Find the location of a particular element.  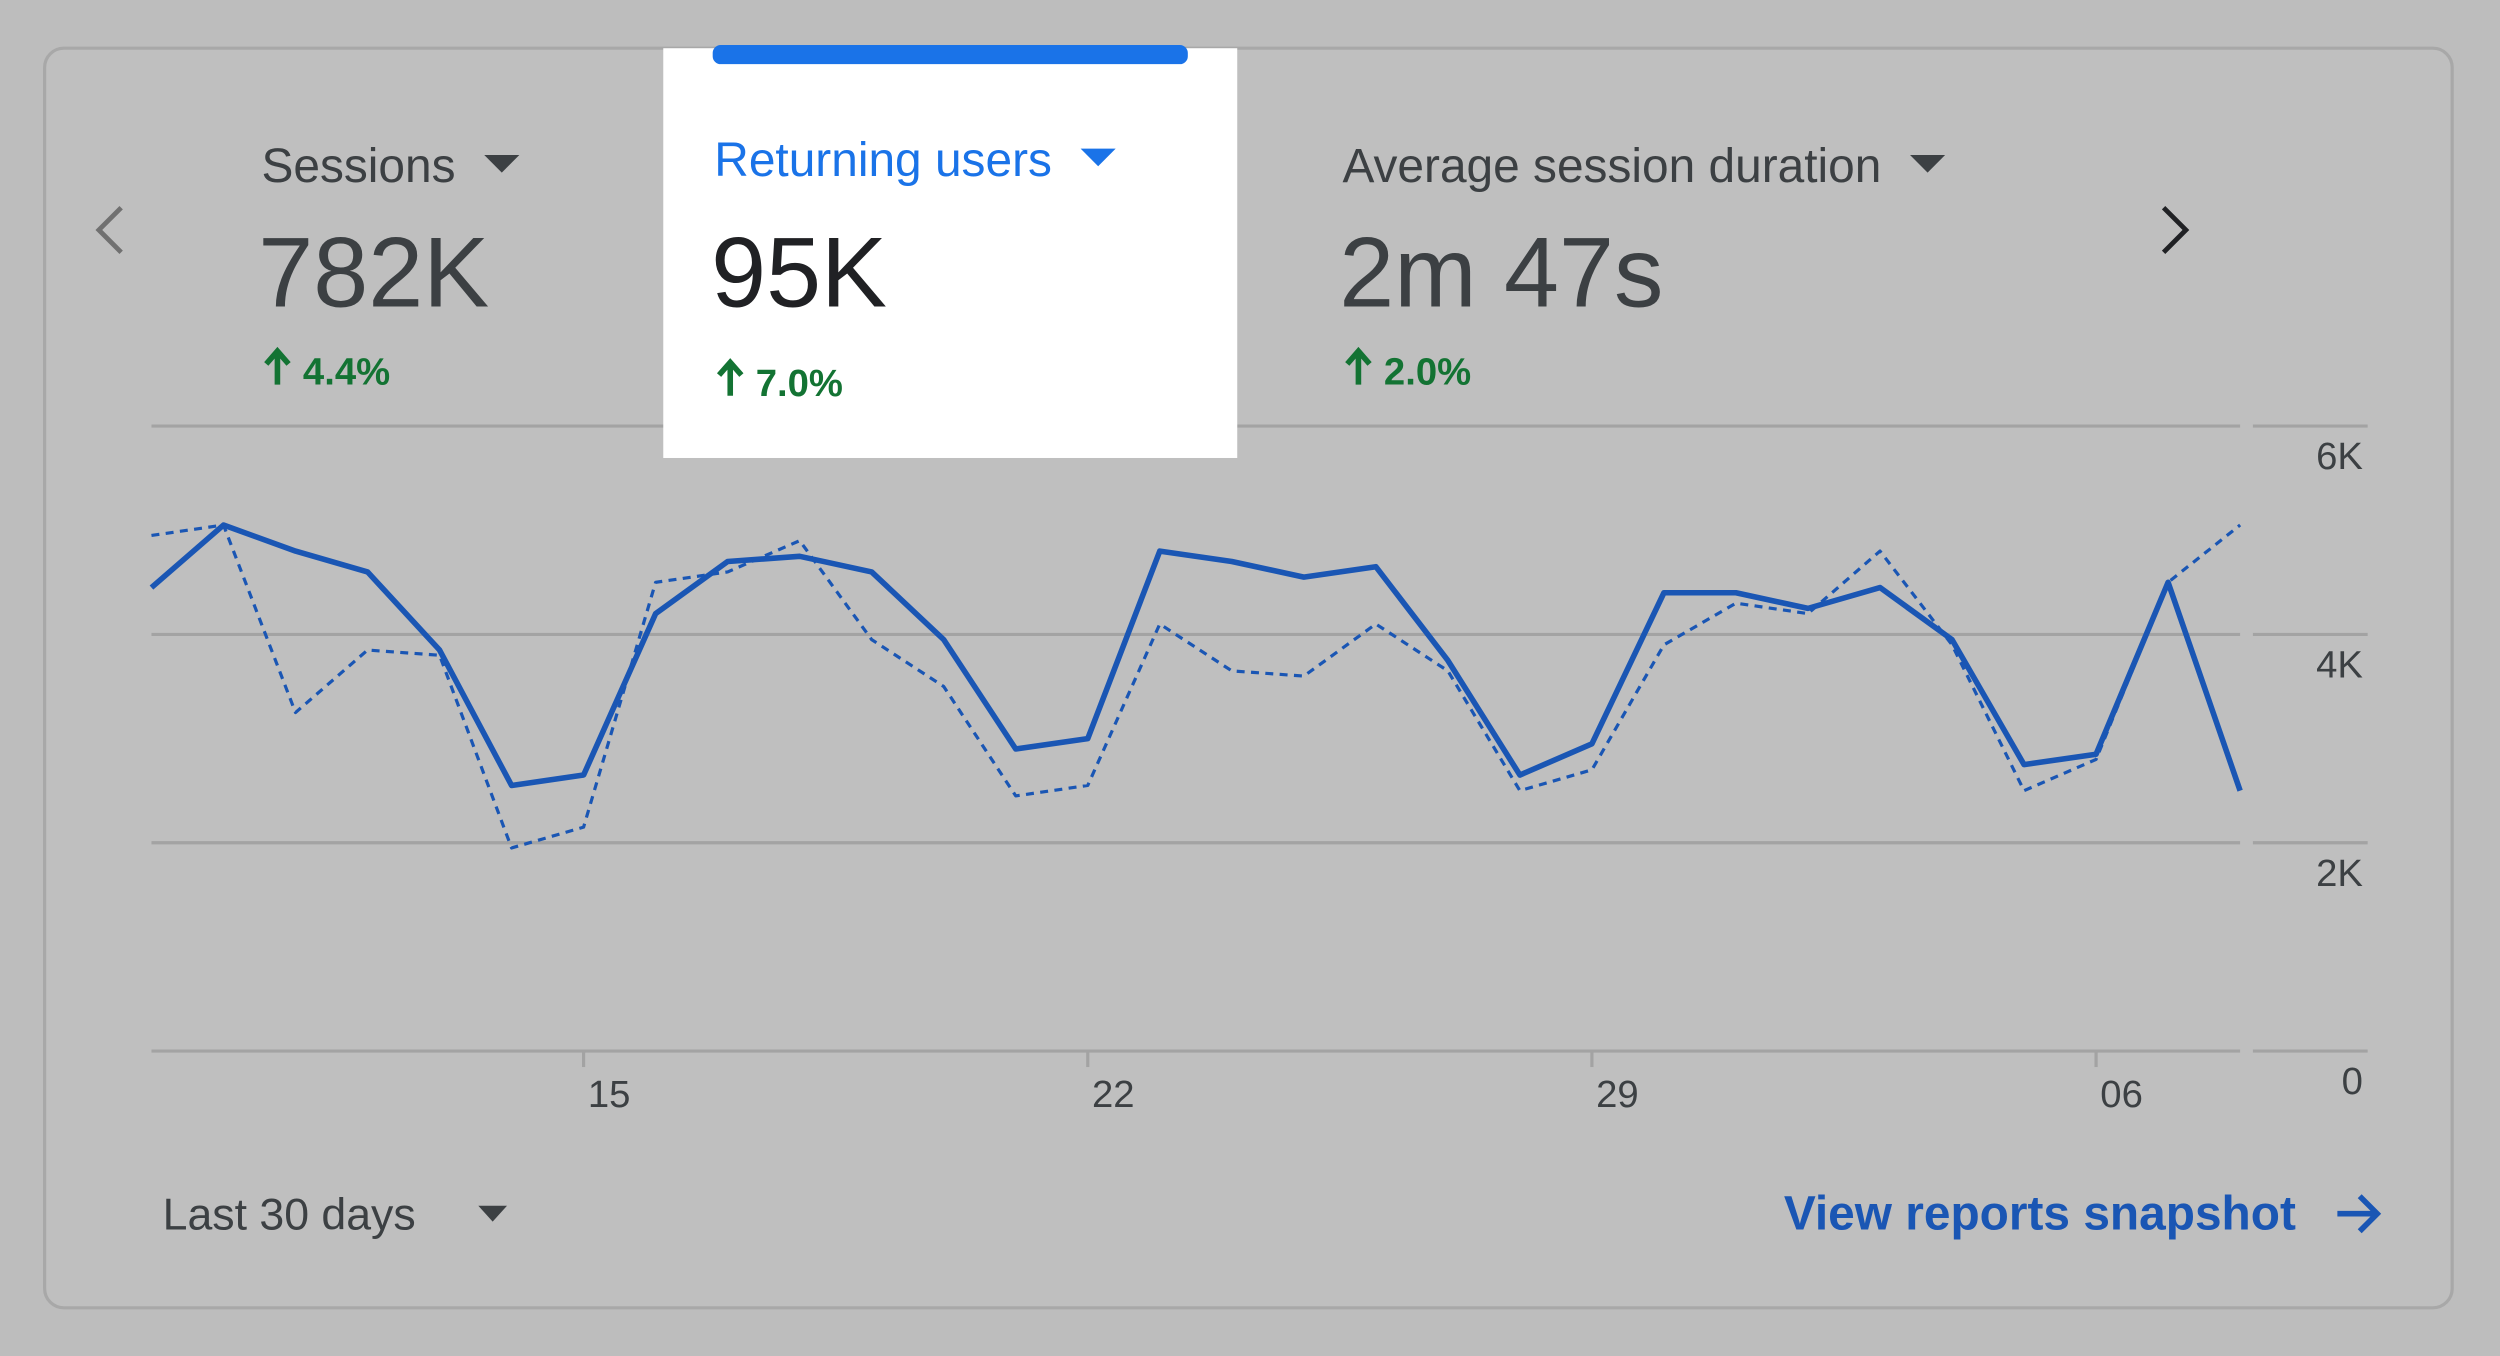

metric-change: 7.0% is located at coordinates (799, 383).